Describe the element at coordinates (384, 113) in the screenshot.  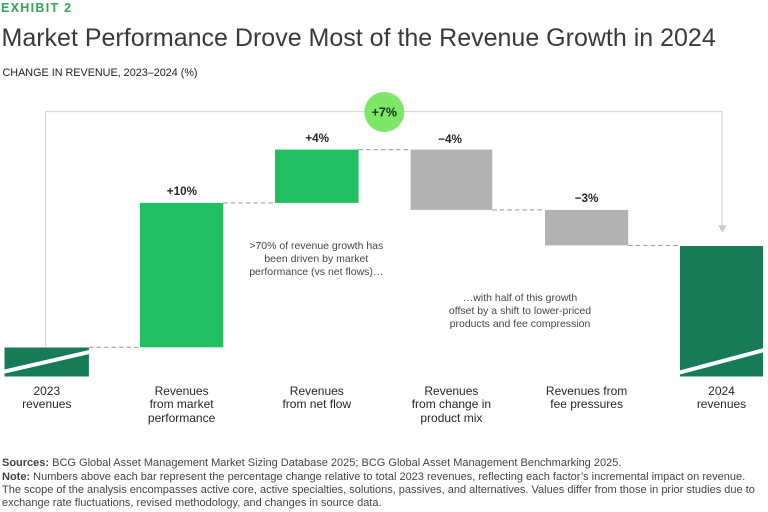
I see `svg-text: +7%` at that location.